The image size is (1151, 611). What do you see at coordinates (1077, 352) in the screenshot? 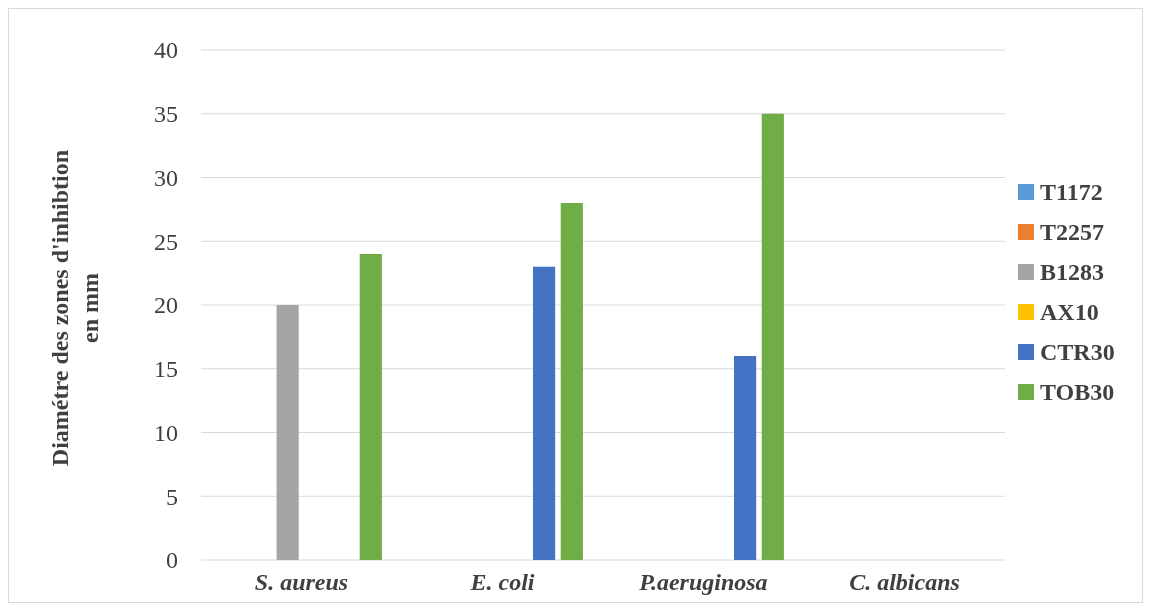
I see `legend-label: CTR30` at bounding box center [1077, 352].